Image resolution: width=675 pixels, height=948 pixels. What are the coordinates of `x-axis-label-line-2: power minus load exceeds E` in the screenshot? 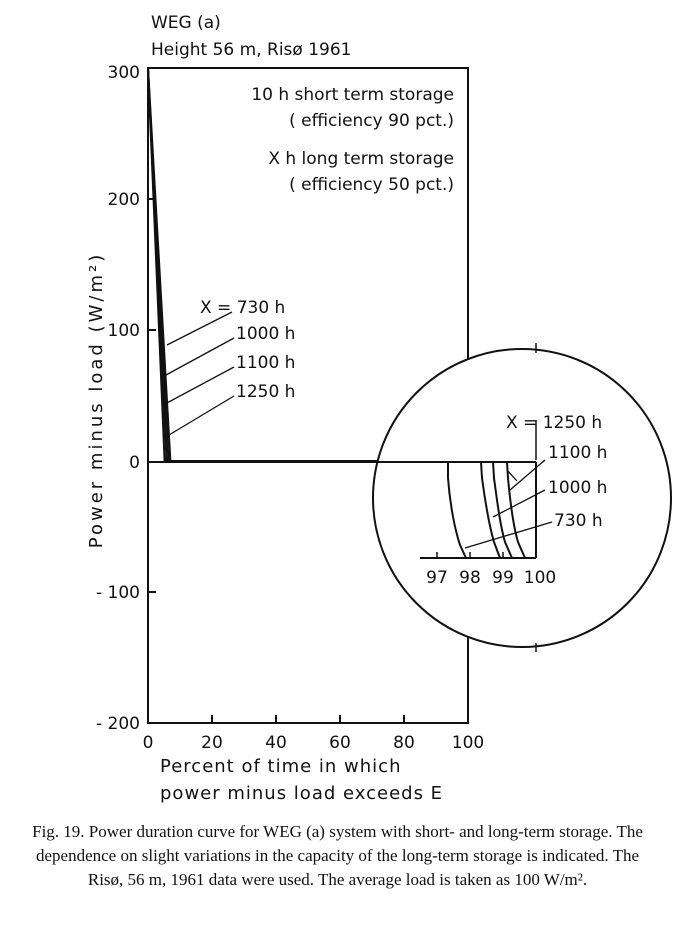 It's located at (301, 793).